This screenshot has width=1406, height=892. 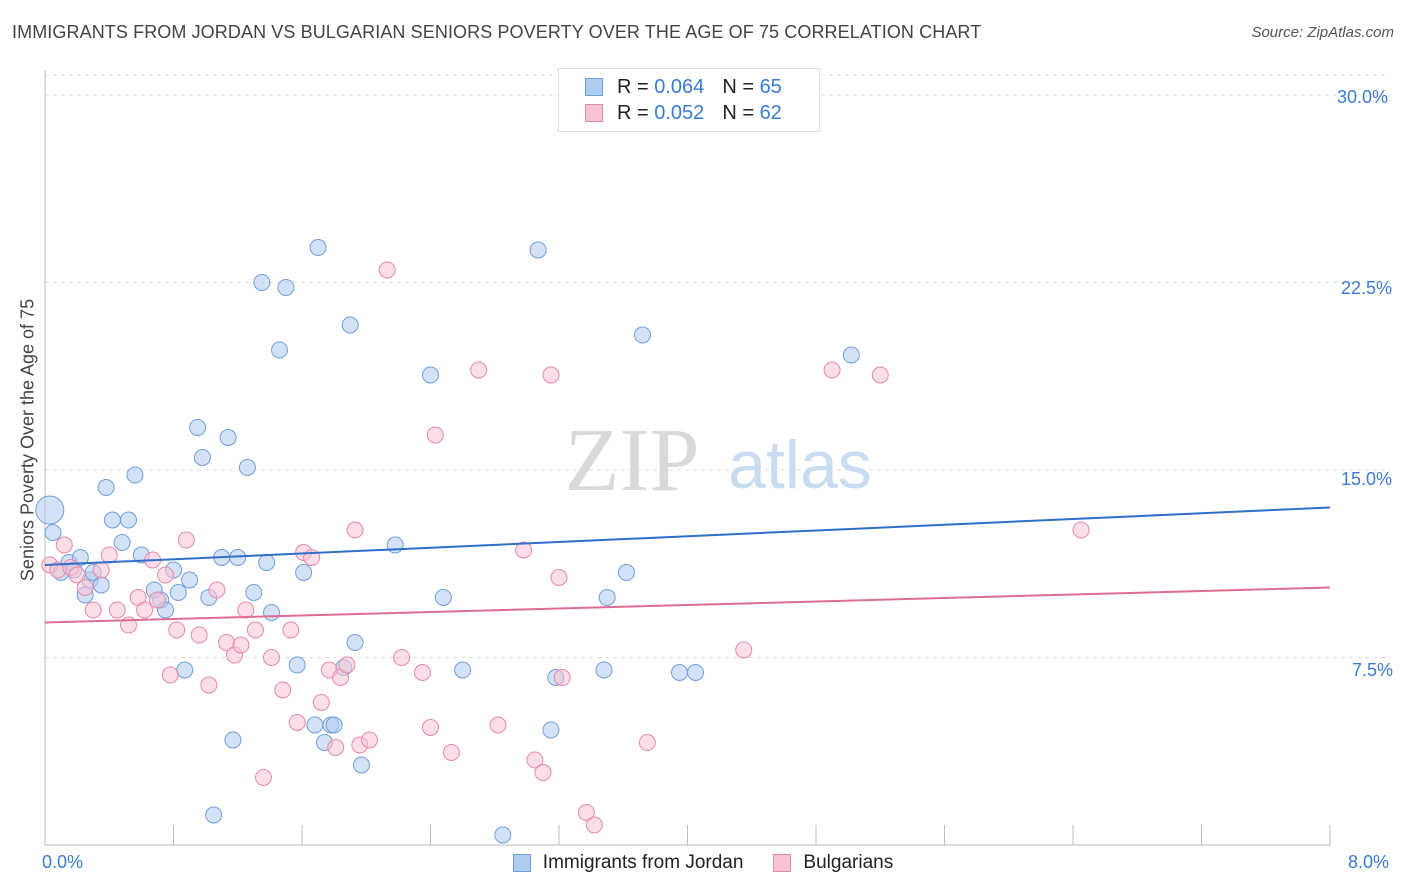 What do you see at coordinates (632, 460) in the screenshot?
I see `watermark-zip: ZIP` at bounding box center [632, 460].